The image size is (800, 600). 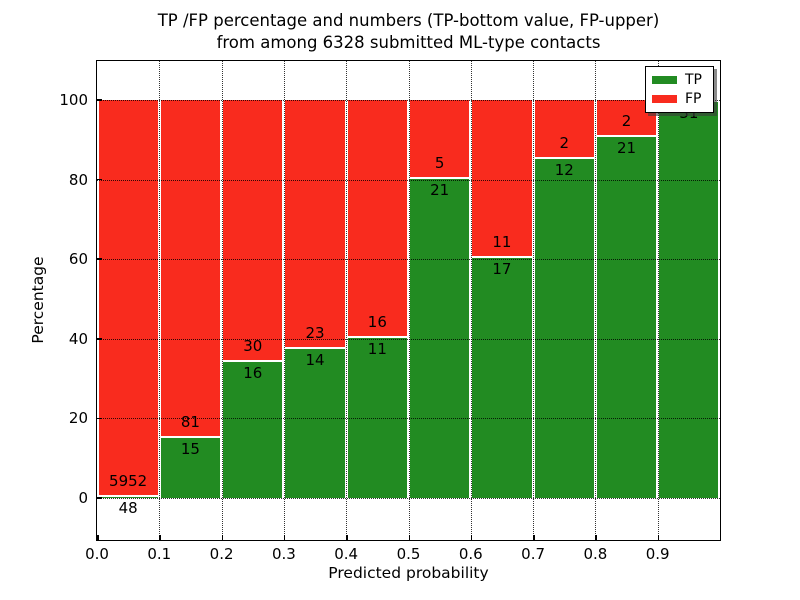 What do you see at coordinates (693, 80) in the screenshot?
I see `tp-legend-label: TP` at bounding box center [693, 80].